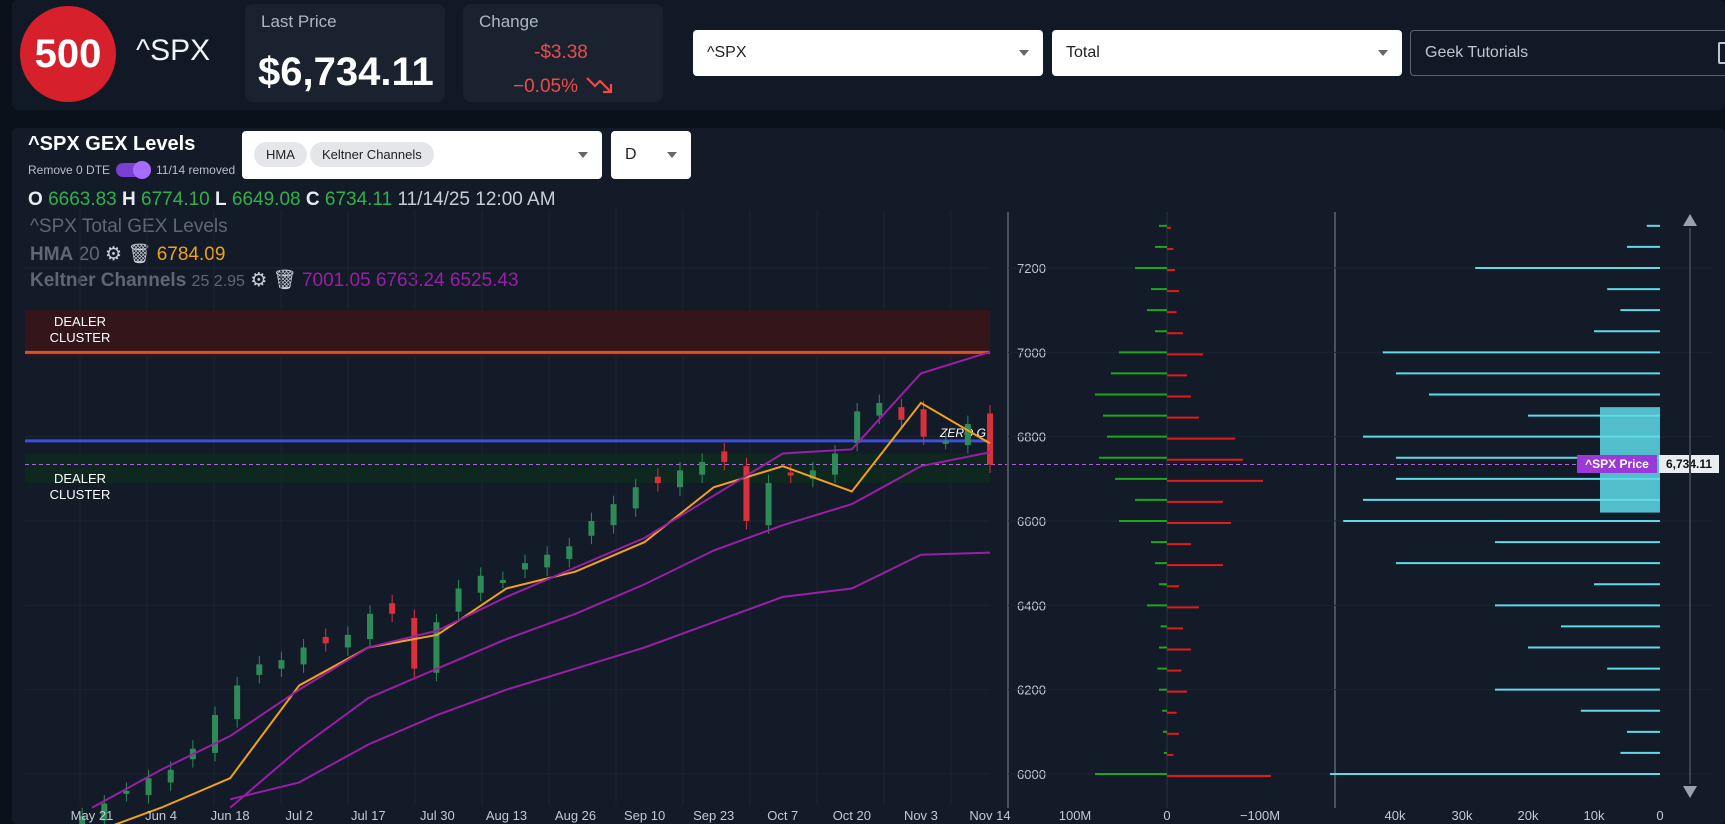 Image resolution: width=1725 pixels, height=824 pixels. Describe the element at coordinates (1690, 506) in the screenshot. I see `price-scrollbar` at that location.